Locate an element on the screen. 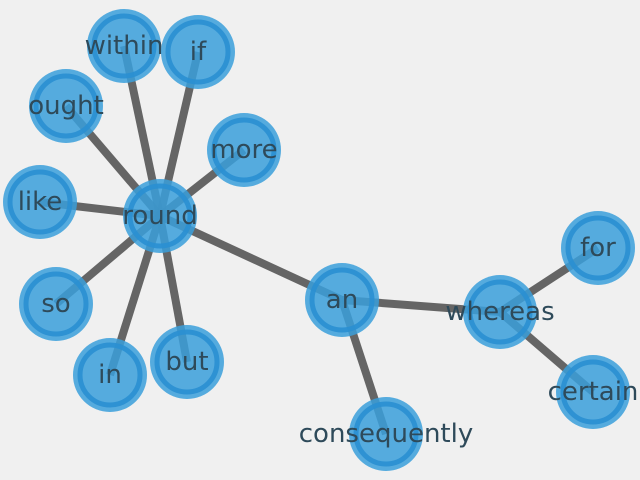 This screenshot has width=640, height=480. node-label-if: if is located at coordinates (198, 52).